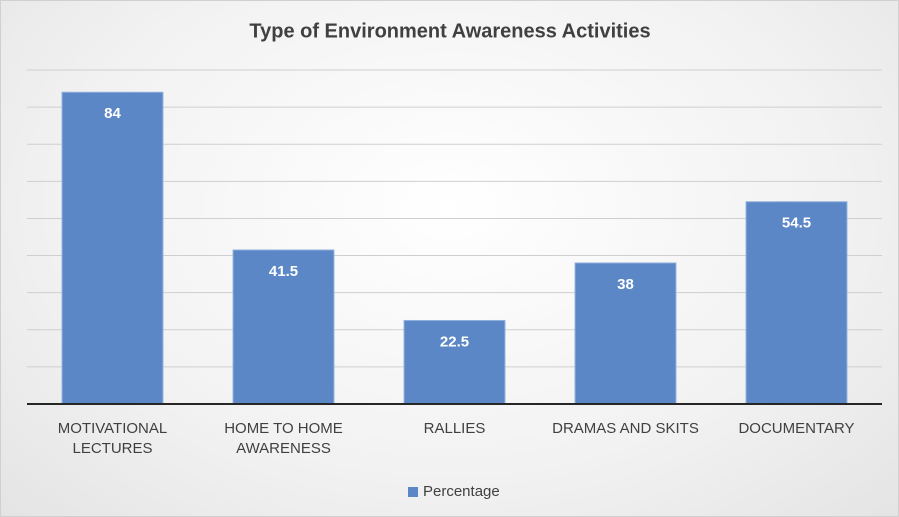 This screenshot has width=899, height=517. What do you see at coordinates (283, 438) in the screenshot?
I see `x-tick-label: HOME TO HOME AWARENESS` at bounding box center [283, 438].